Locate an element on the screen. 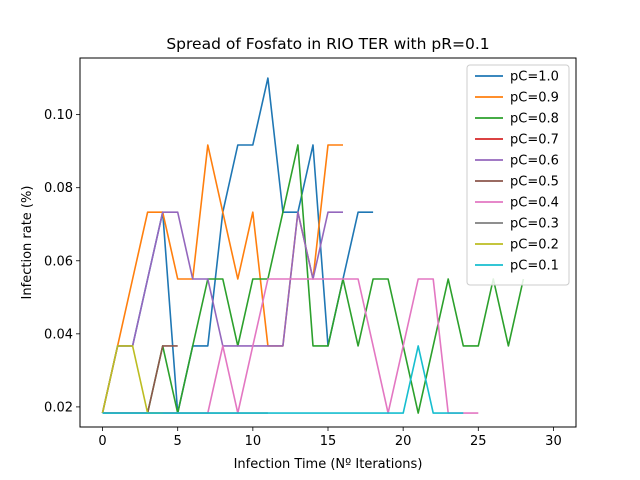 This screenshot has width=640, height=480. series-line-pC=0.2 is located at coordinates (132, 379).